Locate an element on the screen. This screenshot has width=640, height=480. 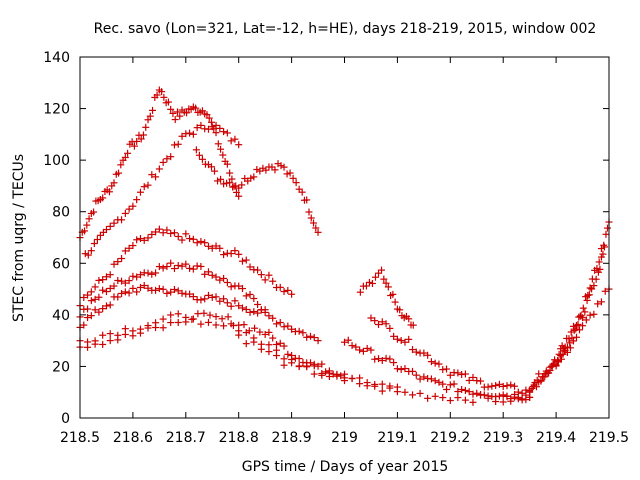
y-tick-label: 140 is located at coordinates (56, 58).